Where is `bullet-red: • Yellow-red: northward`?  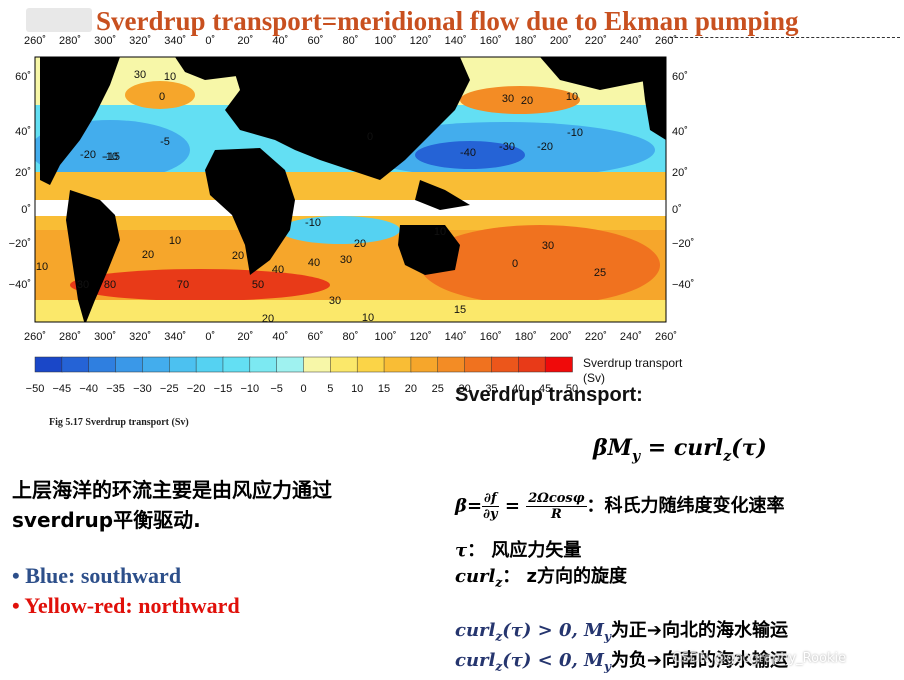 bullet-red: • Yellow-red: northward is located at coordinates (126, 605).